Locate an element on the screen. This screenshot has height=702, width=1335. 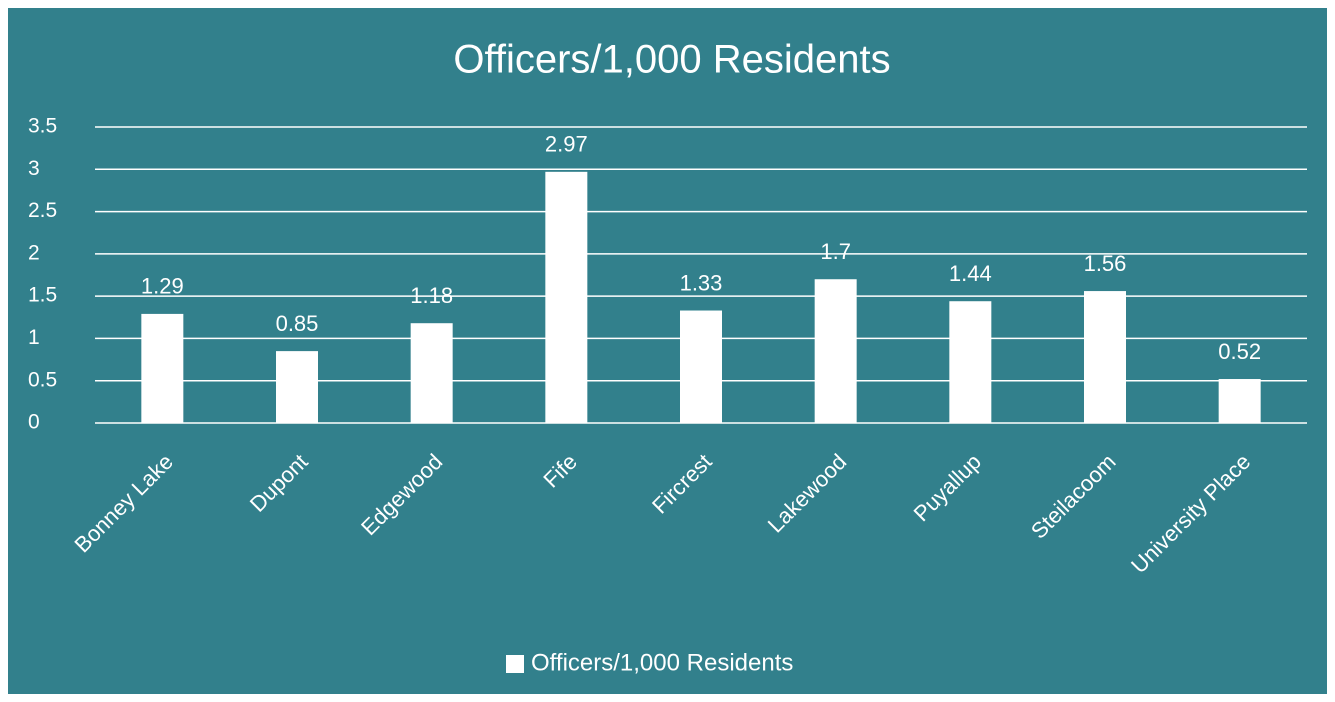
data-label: 0.52 is located at coordinates (1239, 351).